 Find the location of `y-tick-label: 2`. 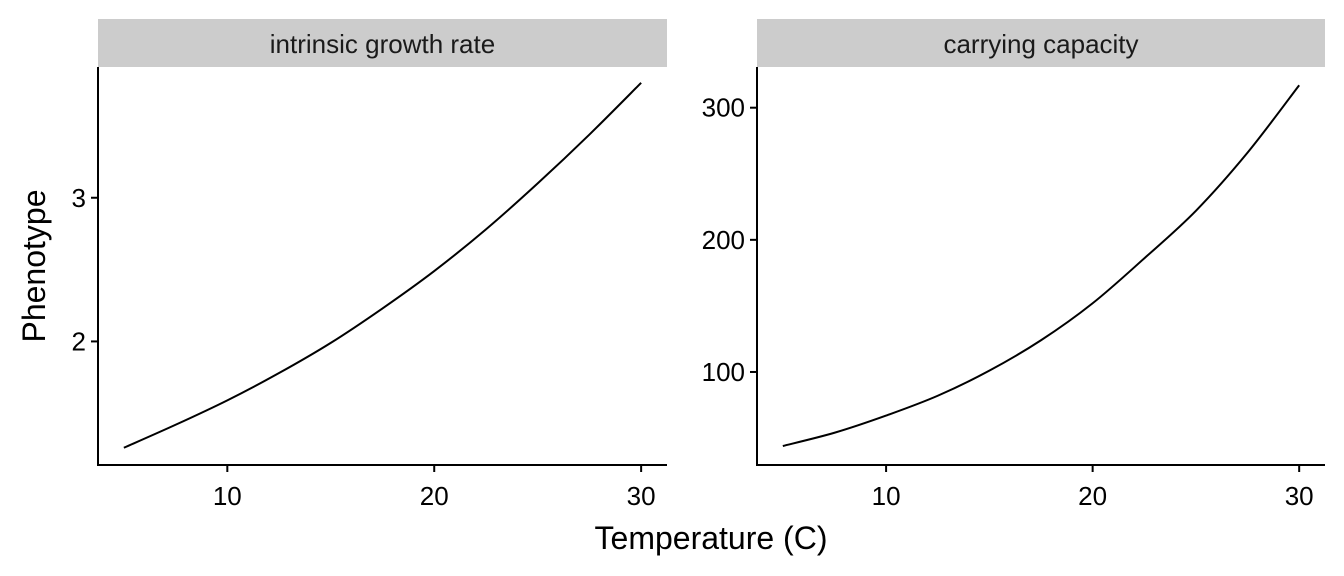

y-tick-label: 2 is located at coordinates (79, 341).